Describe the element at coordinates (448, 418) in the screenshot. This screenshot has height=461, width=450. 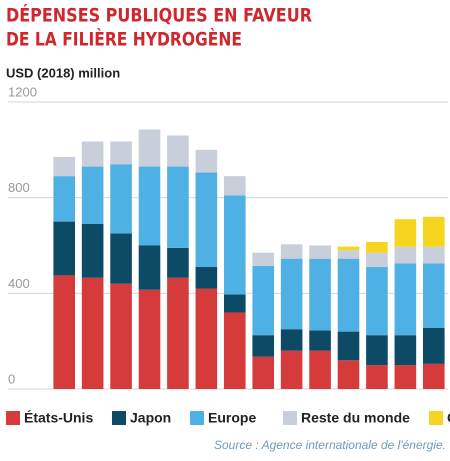
I see `legend-label: Chine` at that location.